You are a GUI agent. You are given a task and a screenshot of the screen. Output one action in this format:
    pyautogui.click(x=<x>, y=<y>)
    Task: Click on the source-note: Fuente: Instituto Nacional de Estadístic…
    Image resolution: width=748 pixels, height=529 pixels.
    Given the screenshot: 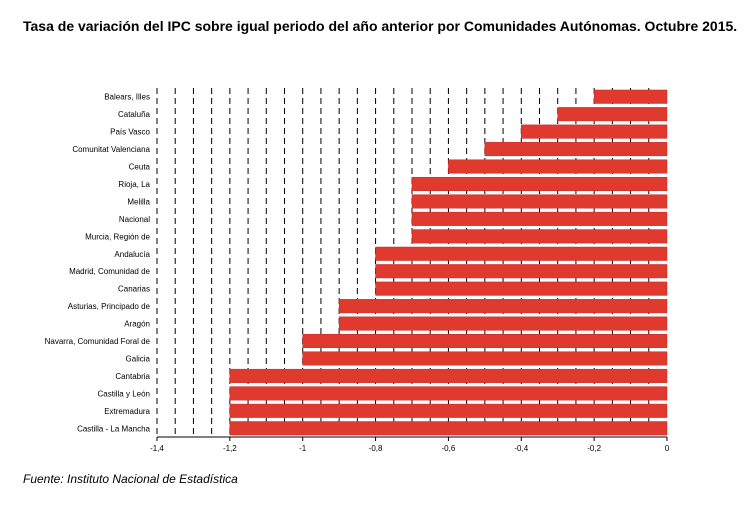 What is the action you would take?
    pyautogui.click(x=130, y=479)
    